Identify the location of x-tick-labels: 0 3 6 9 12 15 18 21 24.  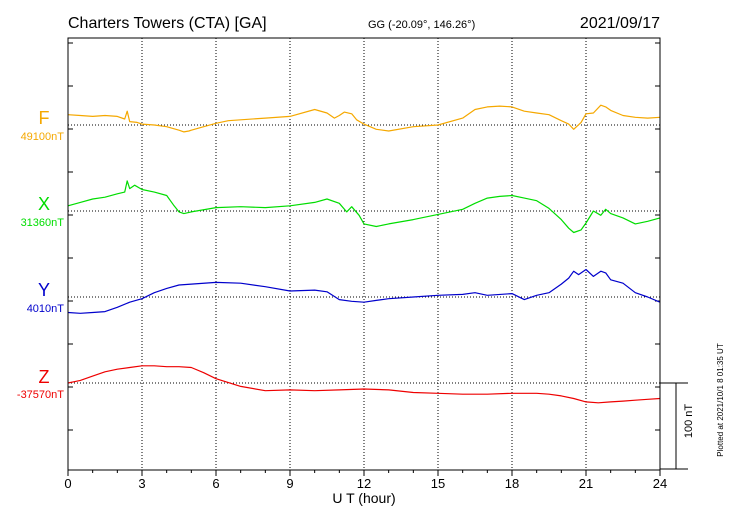
(365, 483).